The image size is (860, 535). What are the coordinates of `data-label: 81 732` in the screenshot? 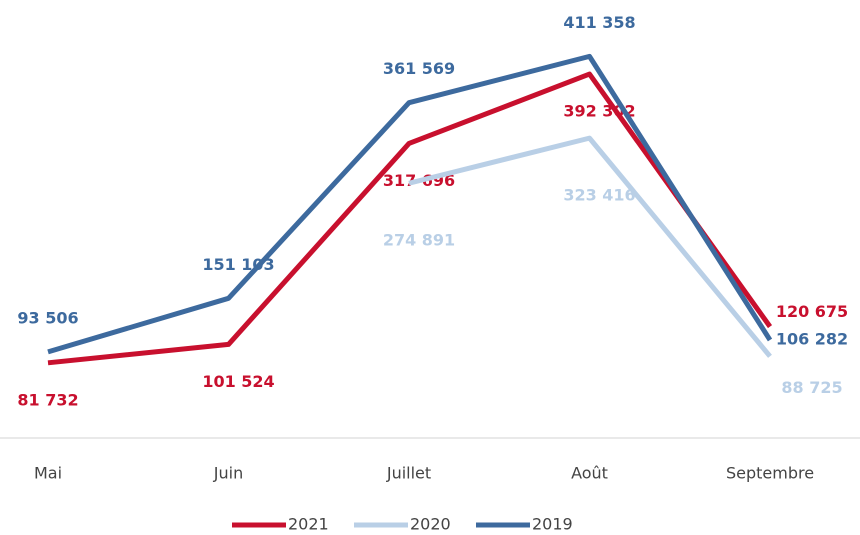 It's located at (47, 399).